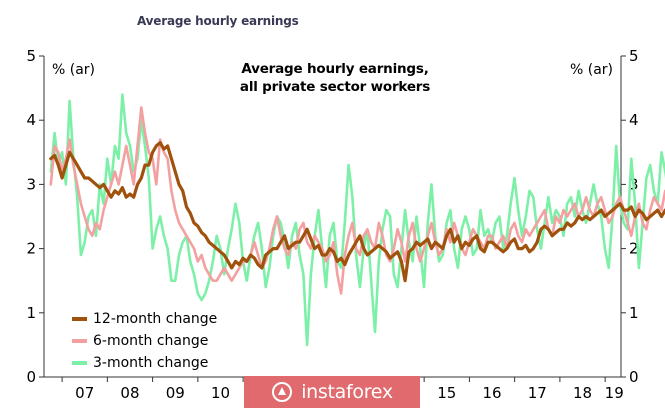  Describe the element at coordinates (175, 393) in the screenshot. I see `x-tick-label-09: 09` at that location.